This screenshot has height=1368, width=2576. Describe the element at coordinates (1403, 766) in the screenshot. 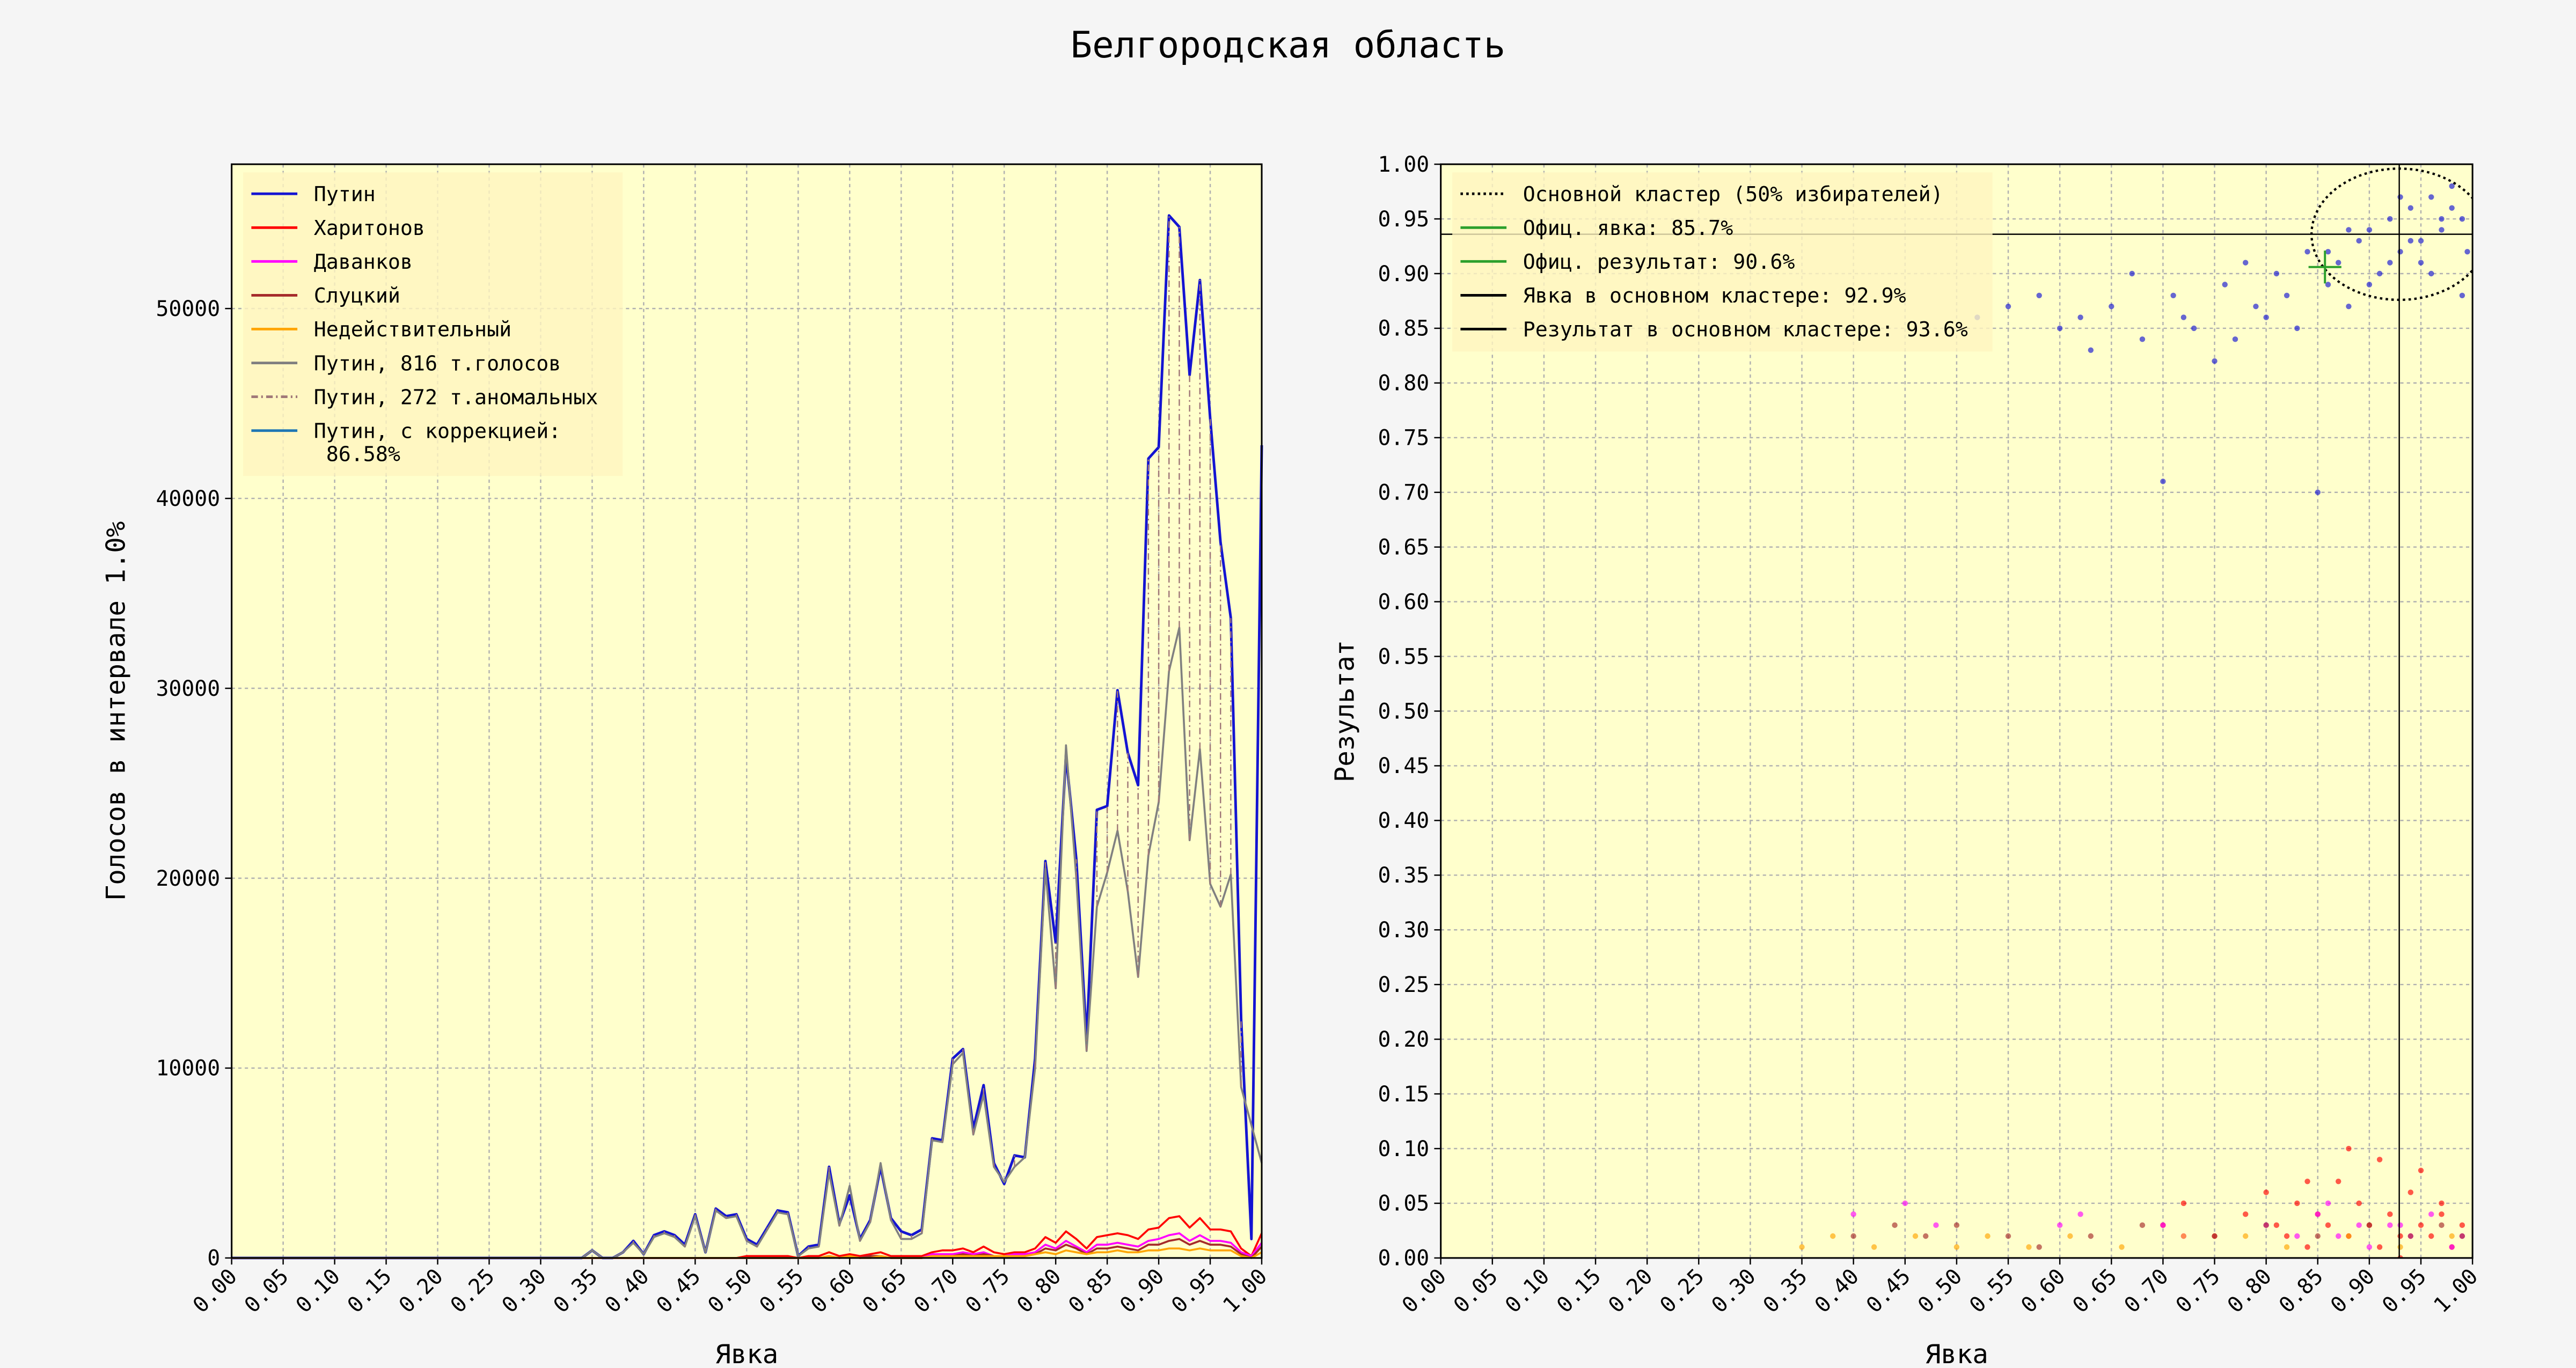

I see `y-tick-label: 0.45` at that location.